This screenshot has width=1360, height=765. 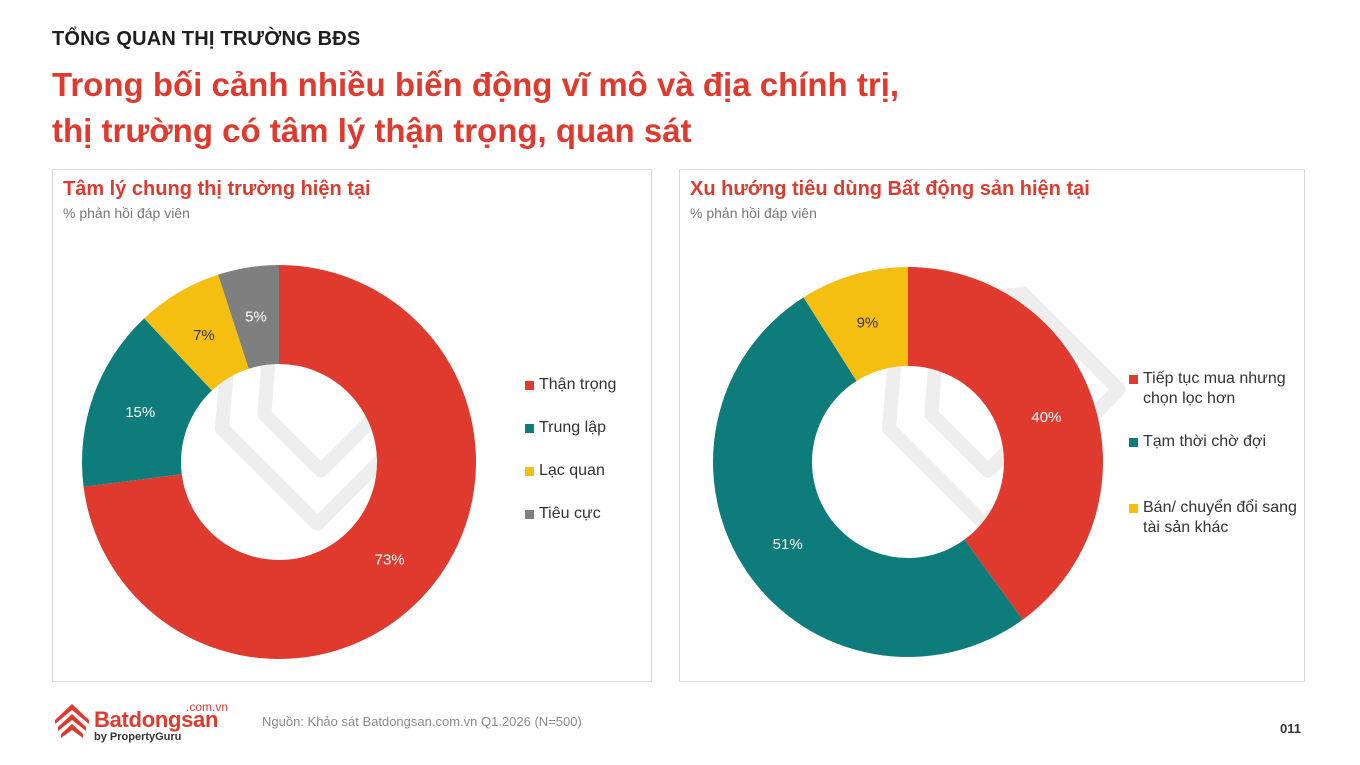 What do you see at coordinates (570, 513) in the screenshot?
I see `legend-label: Tiêu cực` at bounding box center [570, 513].